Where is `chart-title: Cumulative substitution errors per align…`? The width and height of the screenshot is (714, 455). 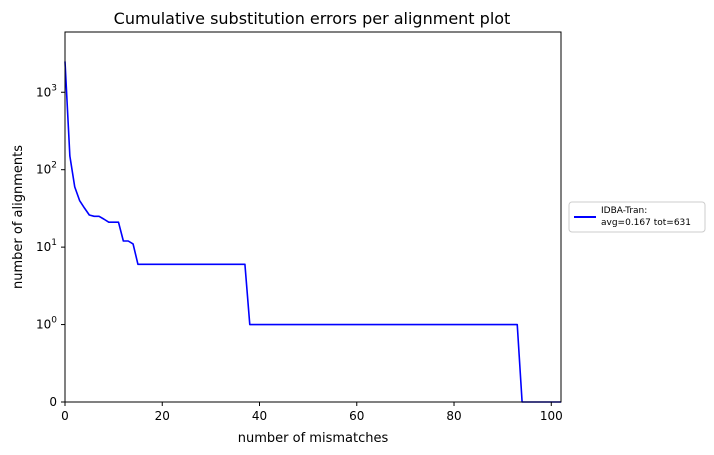 chart-title: Cumulative substitution errors per align… is located at coordinates (312, 18).